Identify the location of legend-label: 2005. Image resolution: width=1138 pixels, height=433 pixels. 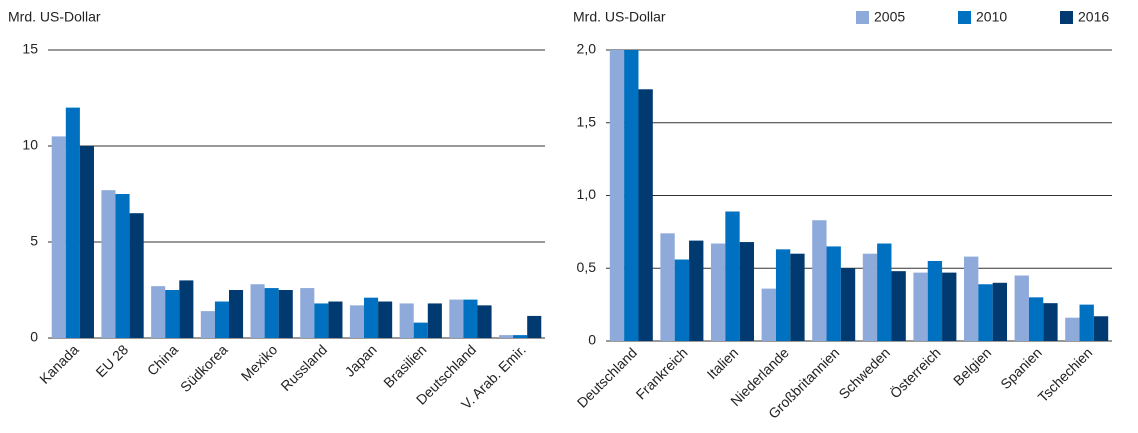
(889, 17).